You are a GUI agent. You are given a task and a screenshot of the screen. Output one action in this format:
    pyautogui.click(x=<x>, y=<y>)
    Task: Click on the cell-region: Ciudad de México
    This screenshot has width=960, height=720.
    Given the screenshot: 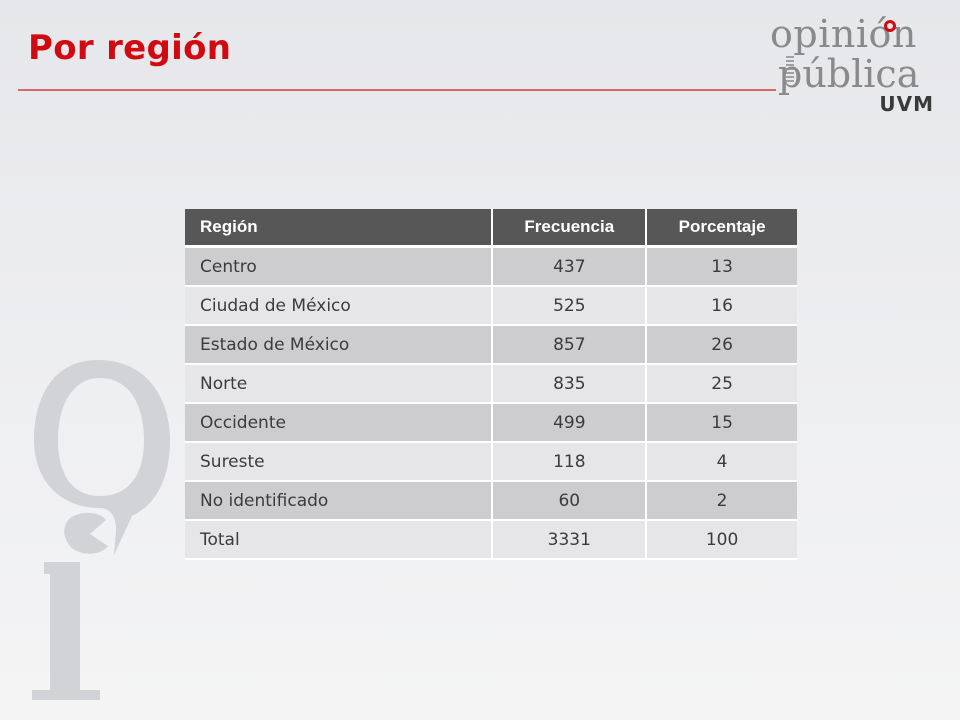 What is the action you would take?
    pyautogui.click(x=338, y=306)
    